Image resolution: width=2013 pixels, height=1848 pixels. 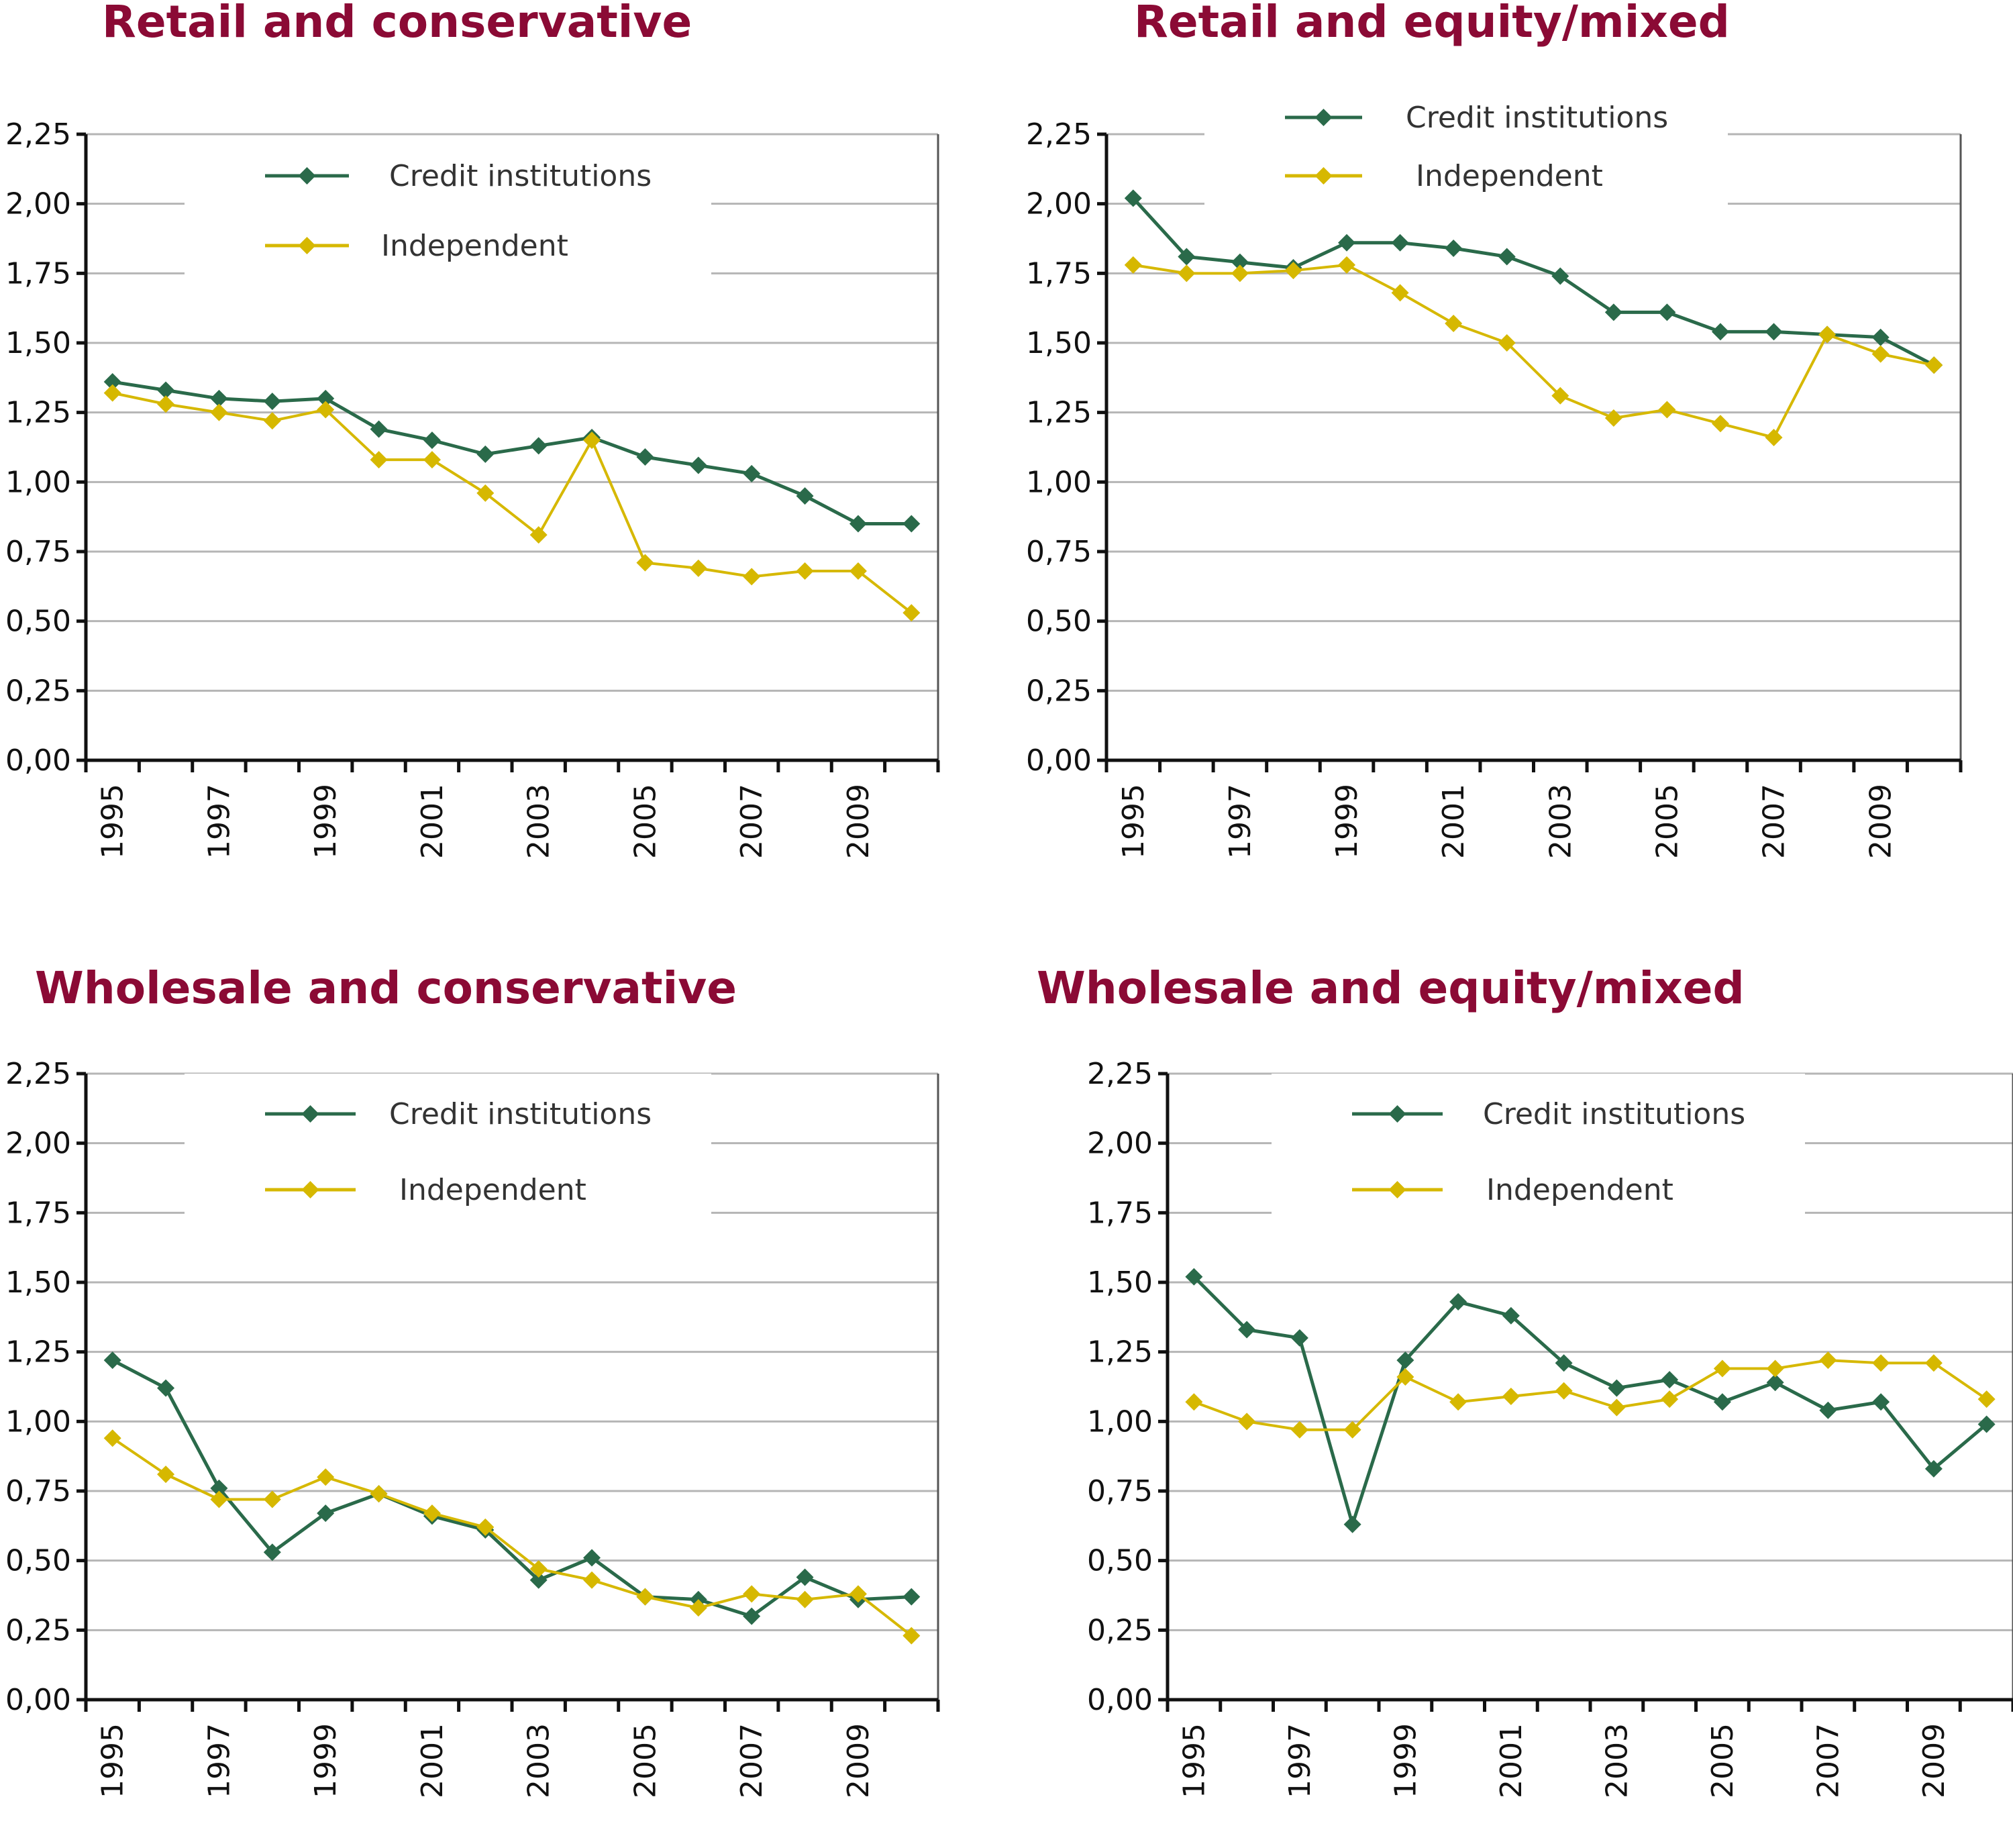 I want to click on legend-label: Credit institutions, so click(x=1537, y=118).